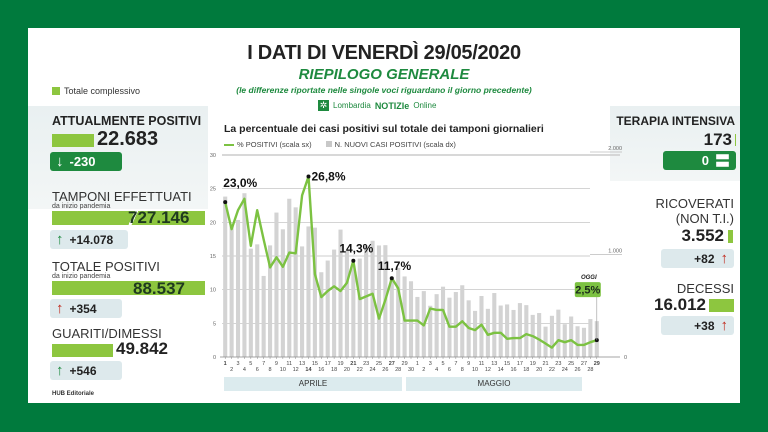  Describe the element at coordinates (60, 161) in the screenshot. I see `arrow-down-icon: ↓` at that location.